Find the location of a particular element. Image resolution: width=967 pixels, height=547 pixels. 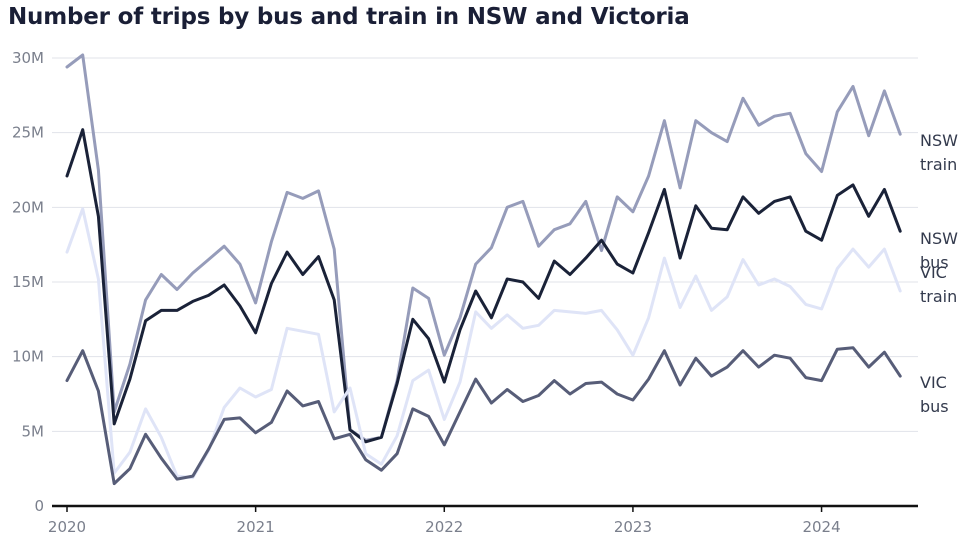

y-tick-label: 15M is located at coordinates (28, 282).